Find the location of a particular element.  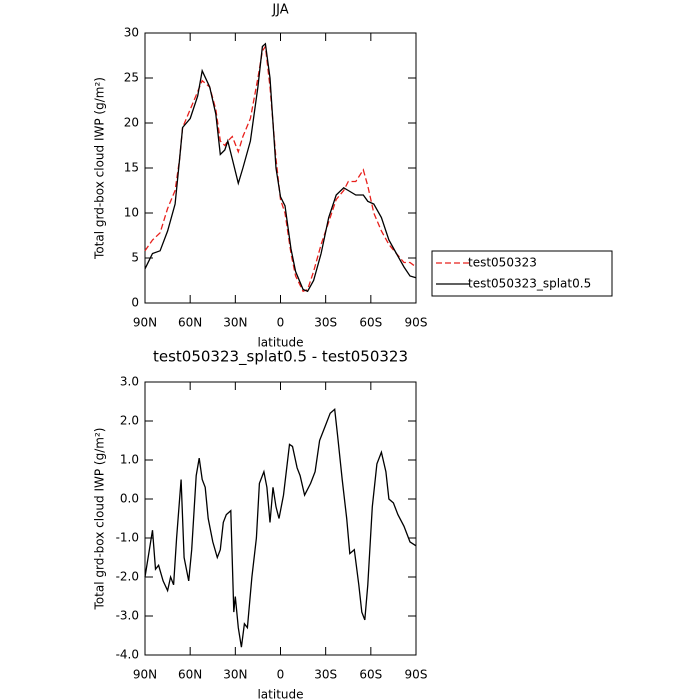

legend-label: test050323_splat0.5 is located at coordinates (529, 284).